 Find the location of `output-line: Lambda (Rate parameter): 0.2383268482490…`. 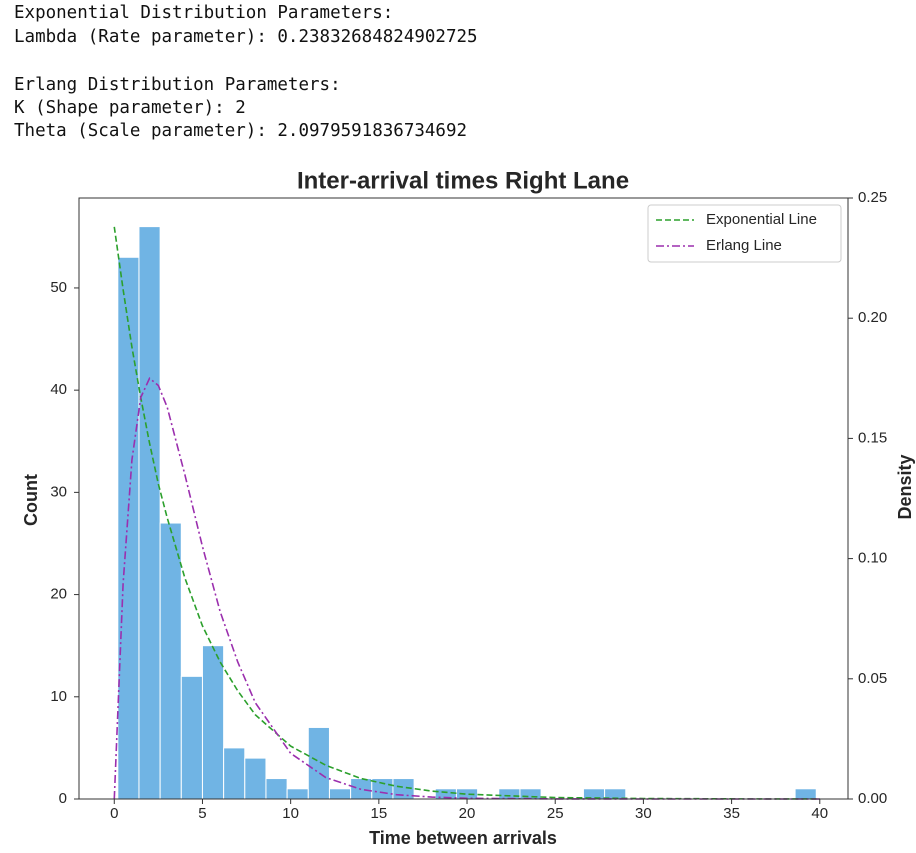

output-line: Lambda (Rate parameter): 0.2383268482490… is located at coordinates (246, 37).